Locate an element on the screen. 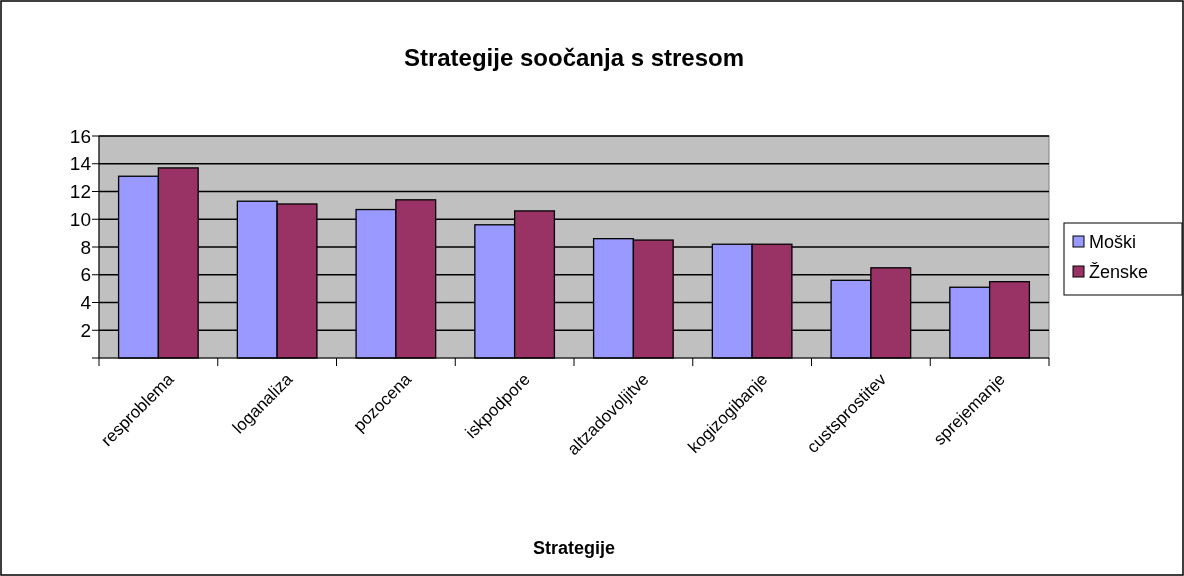 Image resolution: width=1184 pixels, height=576 pixels. y-tick-label: 8 is located at coordinates (85, 247).